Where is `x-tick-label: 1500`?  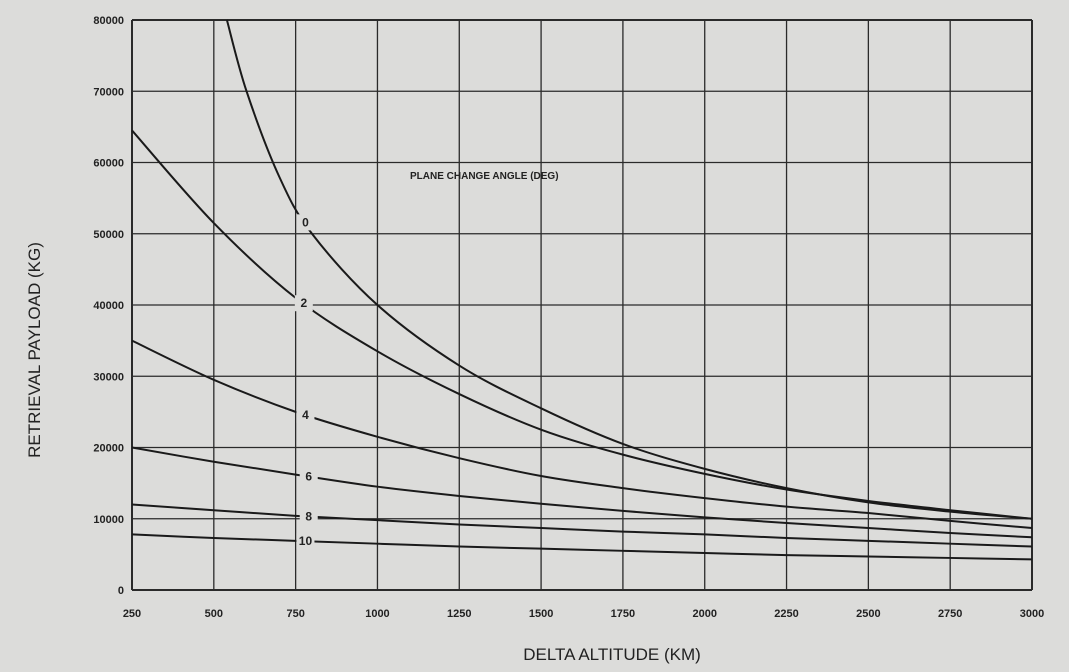
x-tick-label: 1500 is located at coordinates (541, 614).